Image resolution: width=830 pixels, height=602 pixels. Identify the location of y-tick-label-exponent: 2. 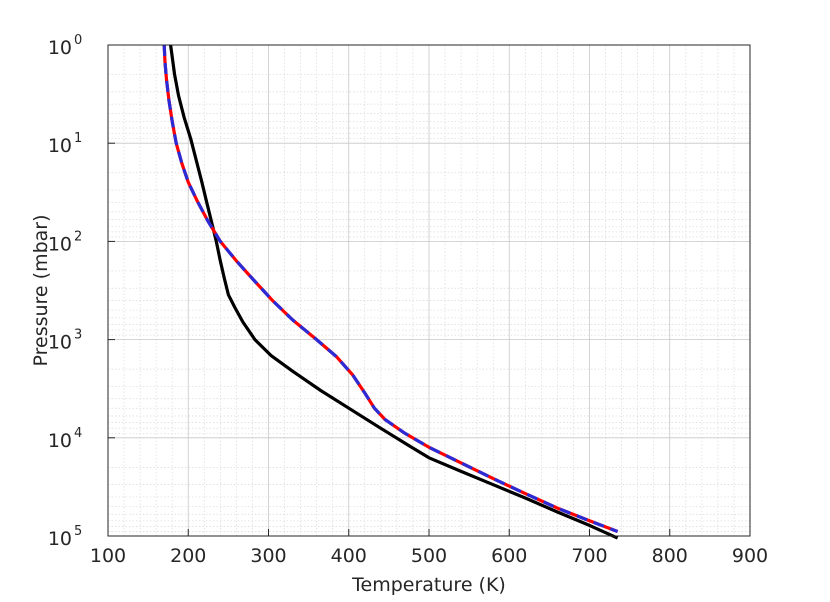
(78, 236).